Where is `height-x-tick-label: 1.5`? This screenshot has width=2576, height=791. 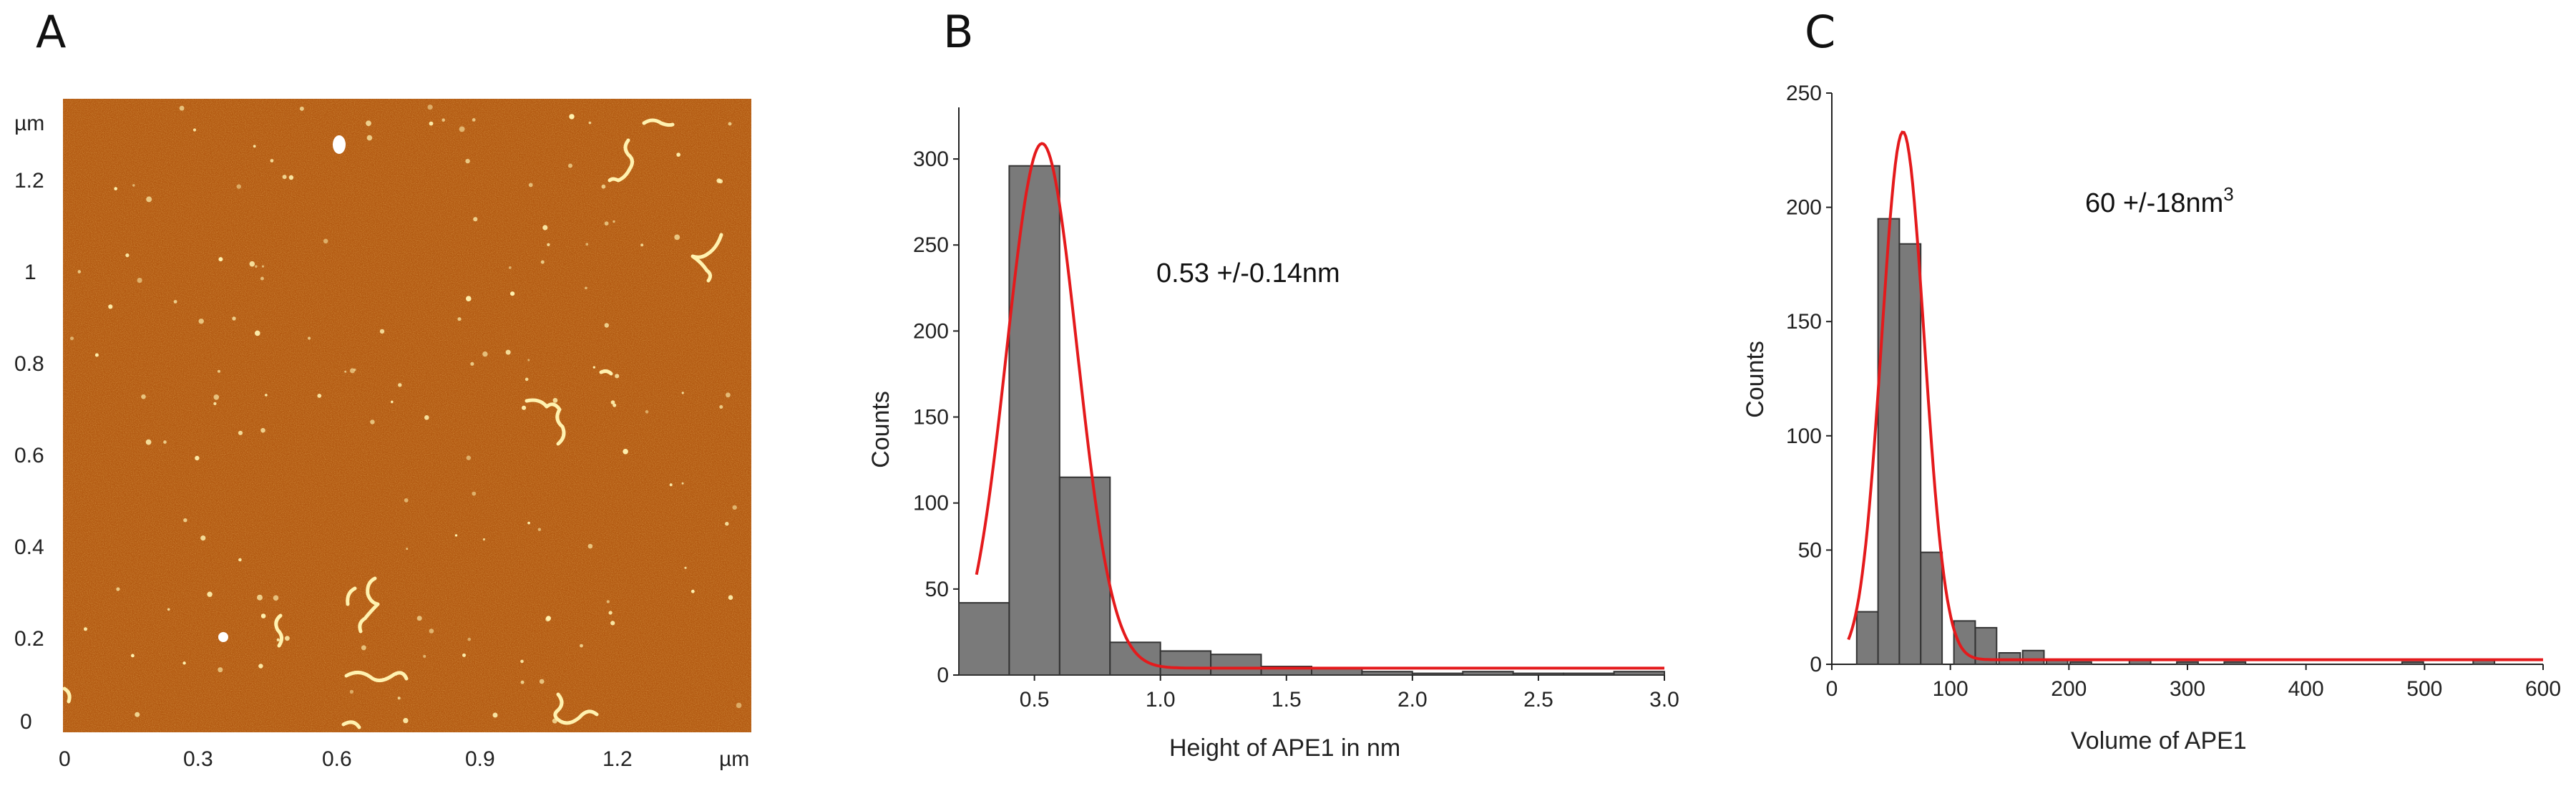
height-x-tick-label: 1.5 is located at coordinates (1287, 700).